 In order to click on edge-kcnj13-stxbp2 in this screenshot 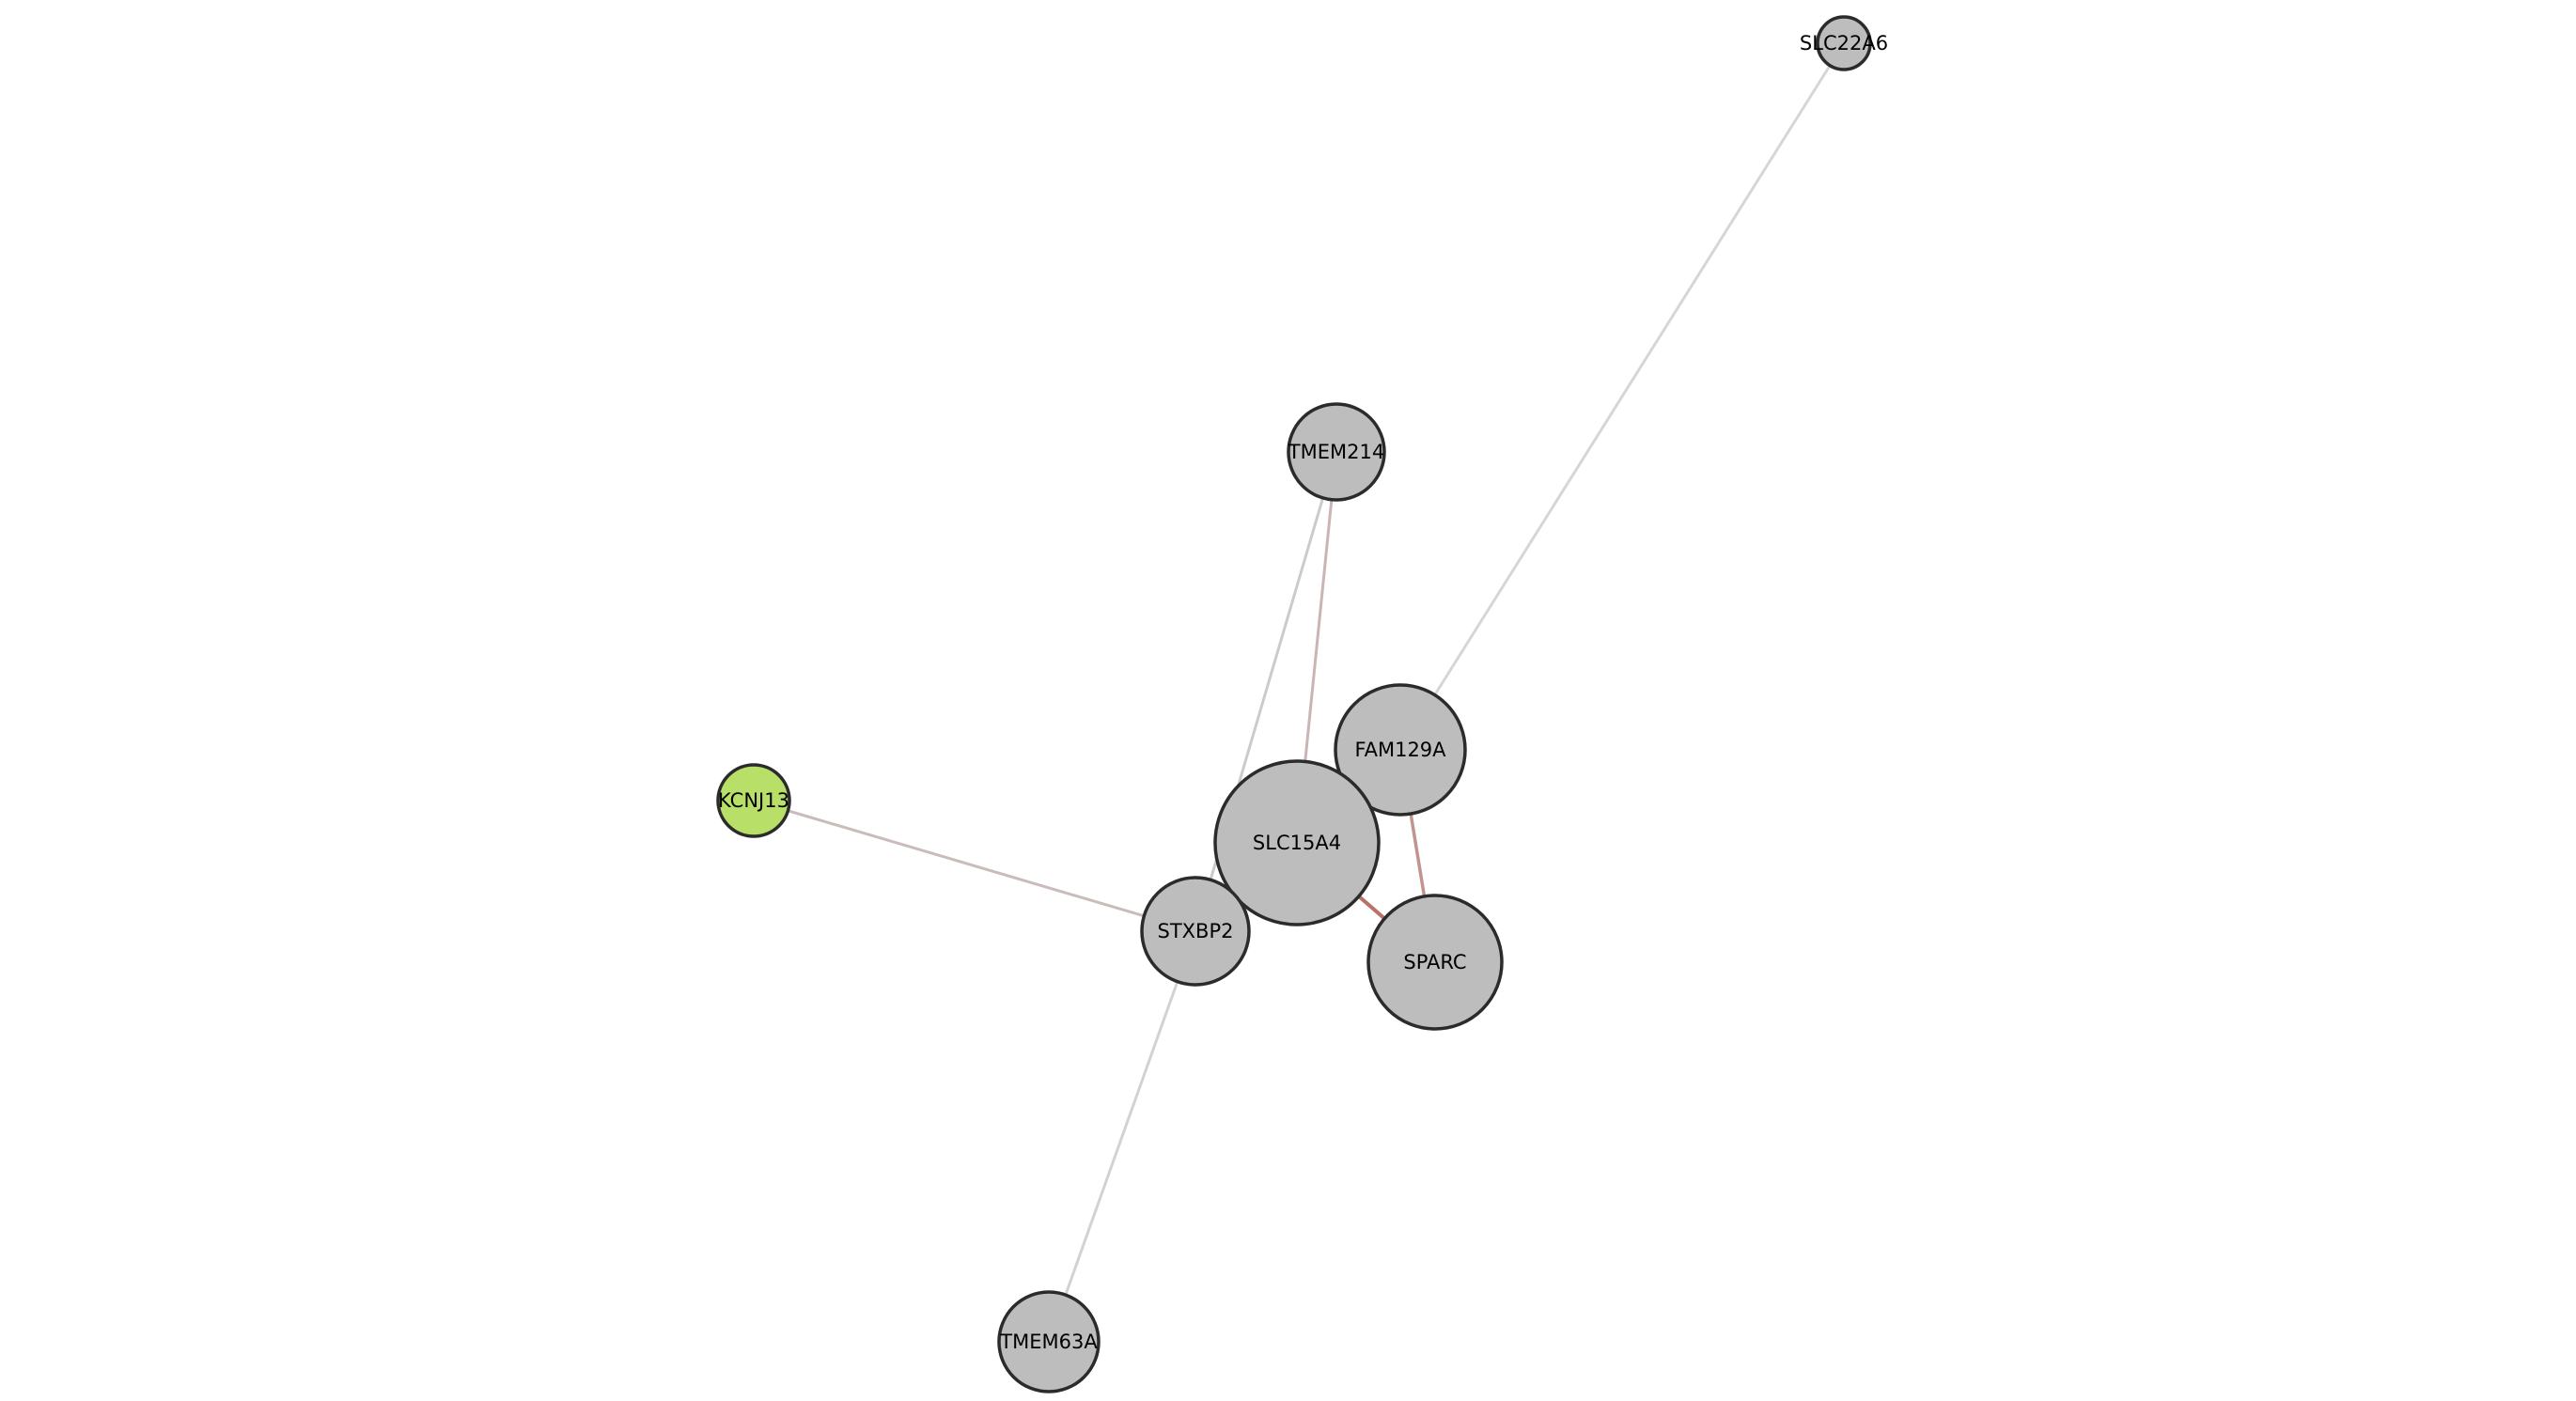, I will do `click(975, 866)`.